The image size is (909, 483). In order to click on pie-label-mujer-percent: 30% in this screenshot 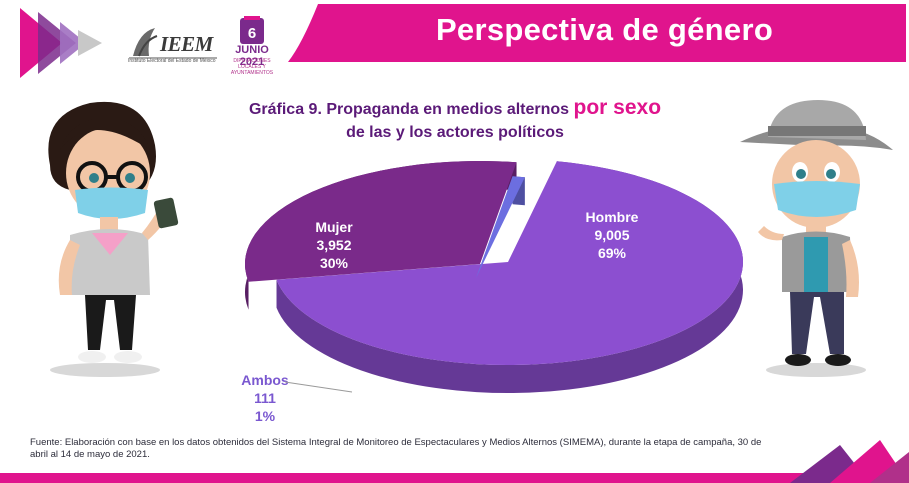, I will do `click(334, 263)`.